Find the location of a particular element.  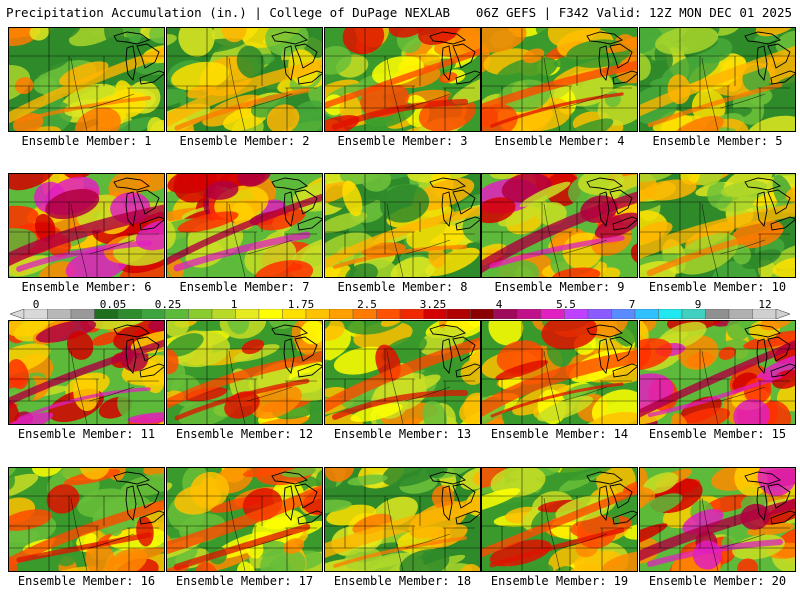

ensemble-member-label: Ensemble Member: 6 is located at coordinates (86, 287).